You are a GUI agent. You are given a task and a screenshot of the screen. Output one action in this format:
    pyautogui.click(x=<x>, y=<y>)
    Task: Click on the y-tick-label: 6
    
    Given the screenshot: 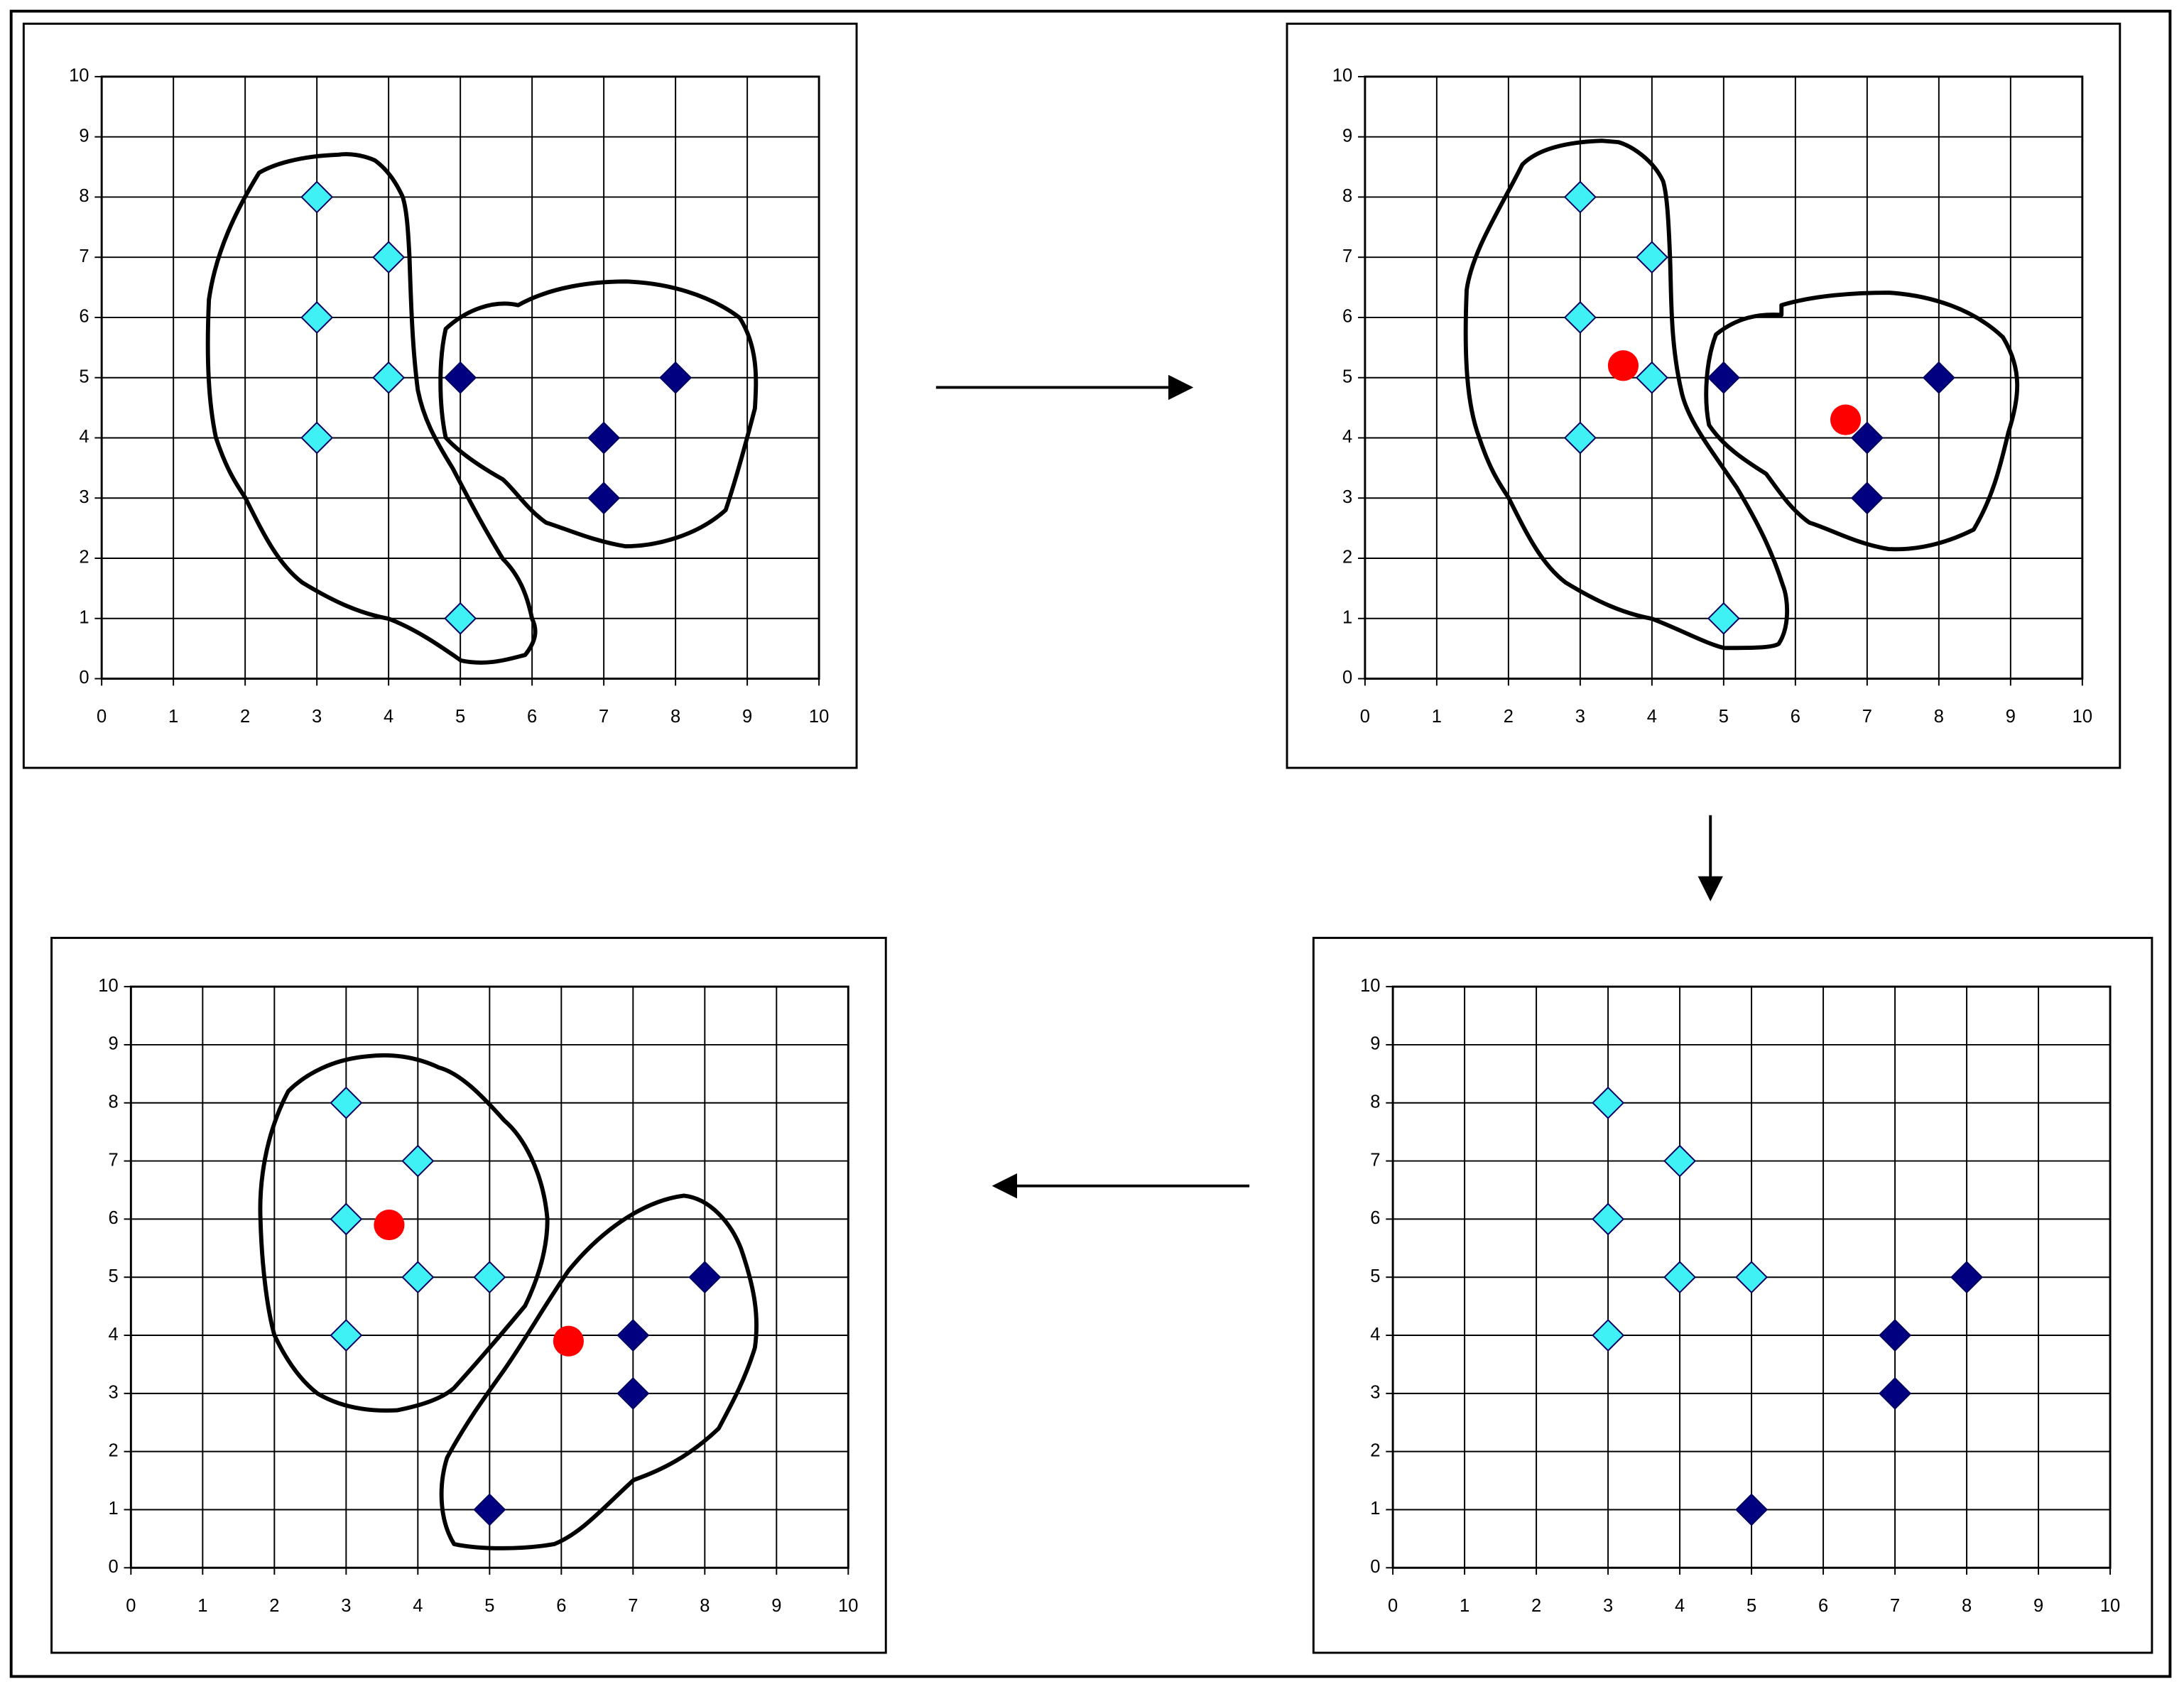 What is the action you would take?
    pyautogui.click(x=114, y=1218)
    